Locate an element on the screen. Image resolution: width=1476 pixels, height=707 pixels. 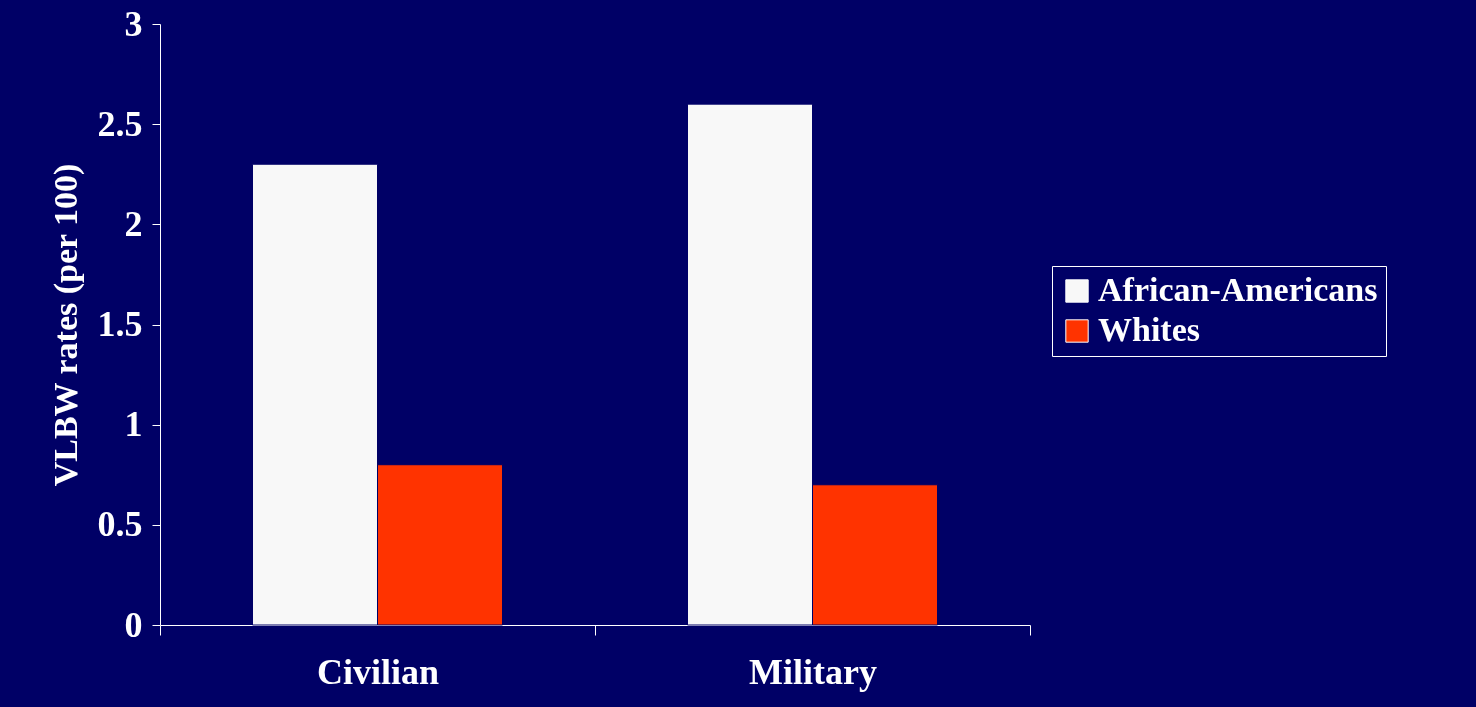
y-tick-label: 3 is located at coordinates (133, 23).